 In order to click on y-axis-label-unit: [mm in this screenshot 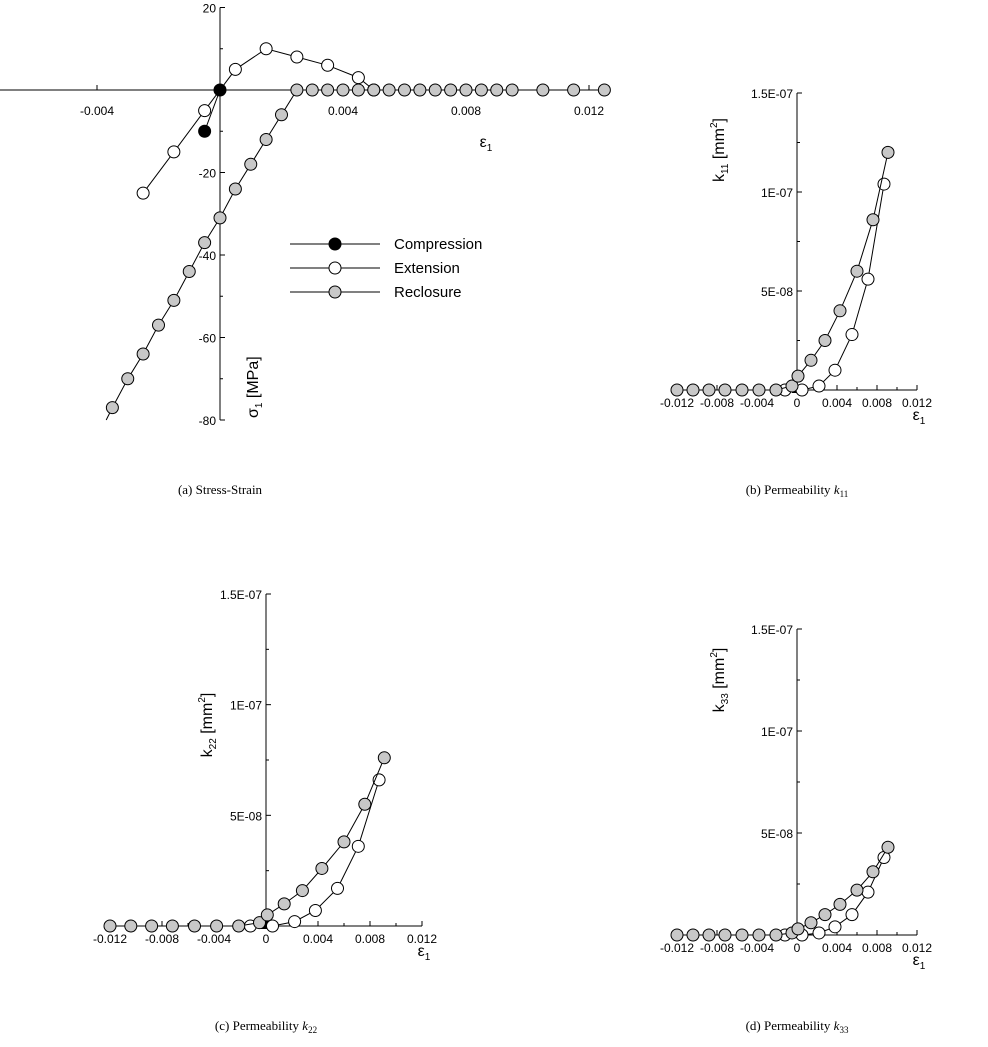, I will do `click(207, 721)`.